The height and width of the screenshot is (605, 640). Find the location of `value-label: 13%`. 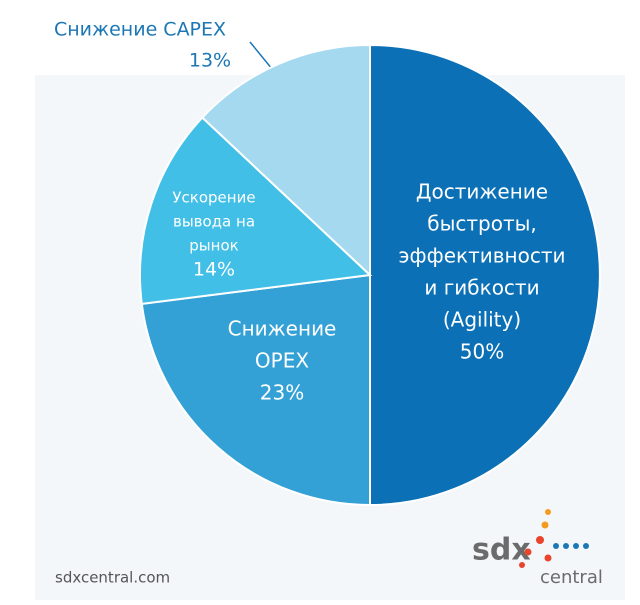

value-label: 13% is located at coordinates (210, 61).